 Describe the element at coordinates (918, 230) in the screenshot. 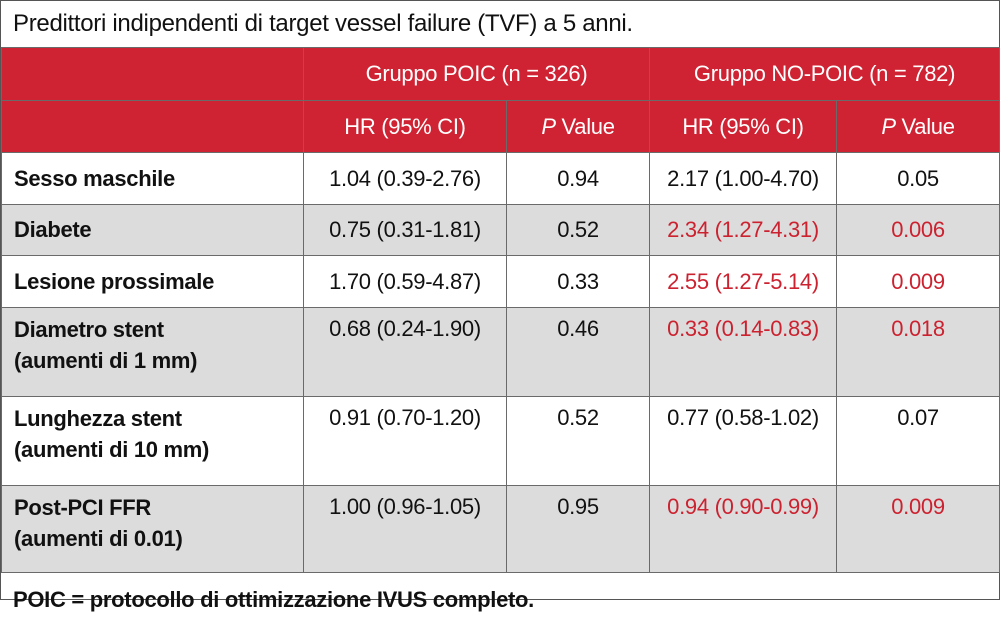

I see `nopoic-p-cell: 0.006` at that location.